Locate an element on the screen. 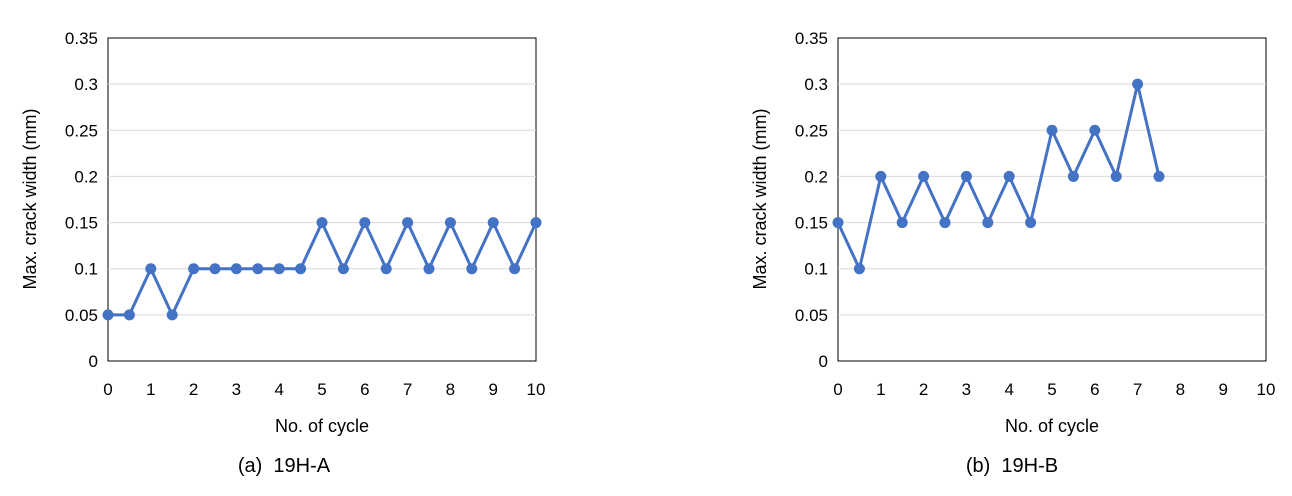  series-line-path is located at coordinates (998, 176).